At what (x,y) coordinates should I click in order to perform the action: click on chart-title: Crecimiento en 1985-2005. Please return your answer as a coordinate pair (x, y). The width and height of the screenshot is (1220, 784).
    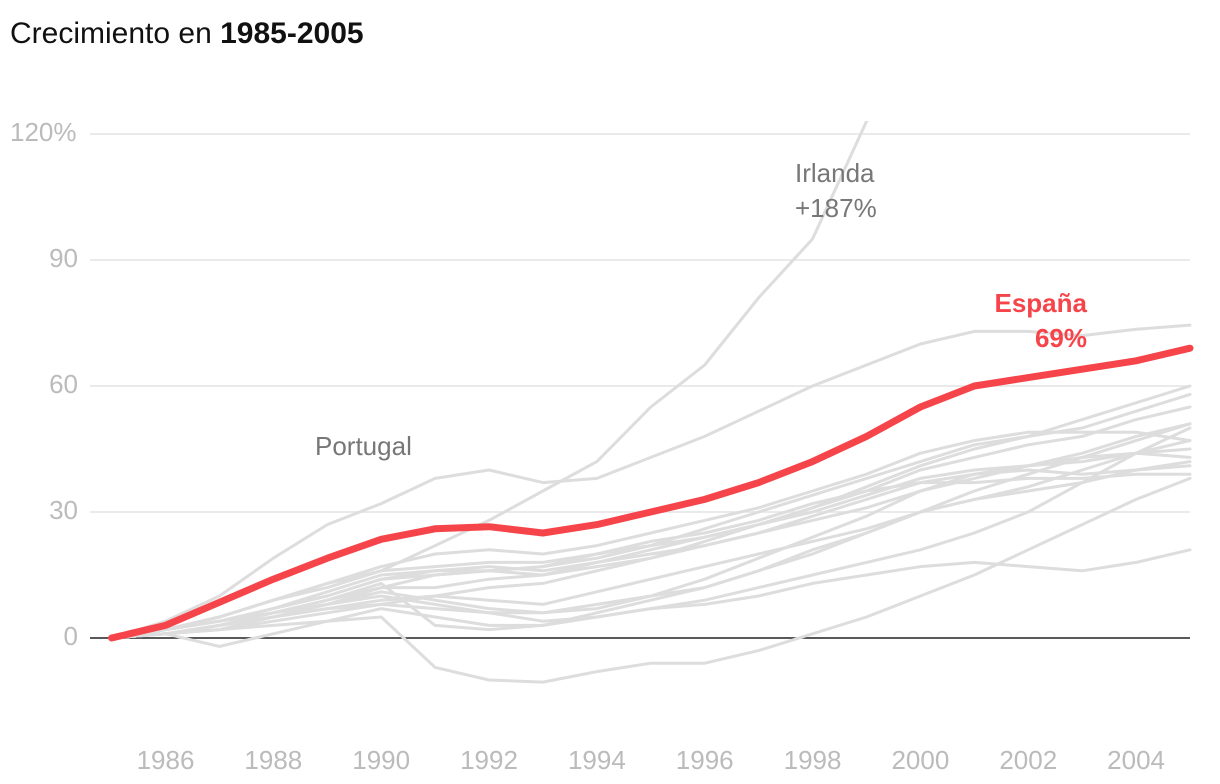
    Looking at the image, I should click on (187, 33).